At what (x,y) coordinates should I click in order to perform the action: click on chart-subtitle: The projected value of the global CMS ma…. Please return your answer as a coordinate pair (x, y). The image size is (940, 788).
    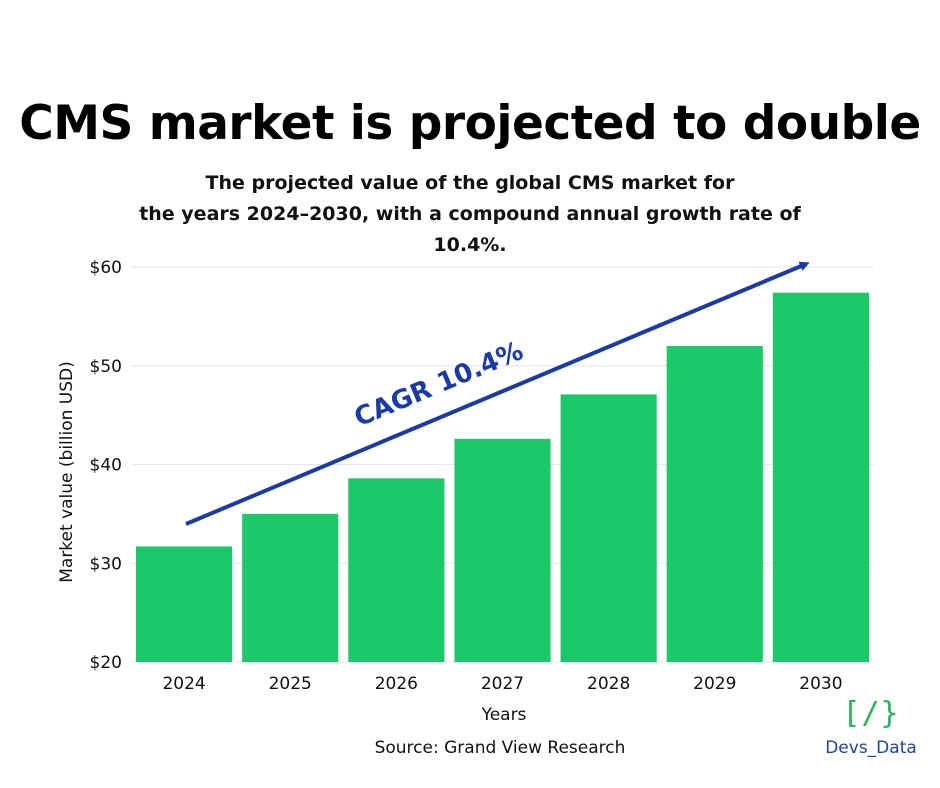
    Looking at the image, I should click on (470, 214).